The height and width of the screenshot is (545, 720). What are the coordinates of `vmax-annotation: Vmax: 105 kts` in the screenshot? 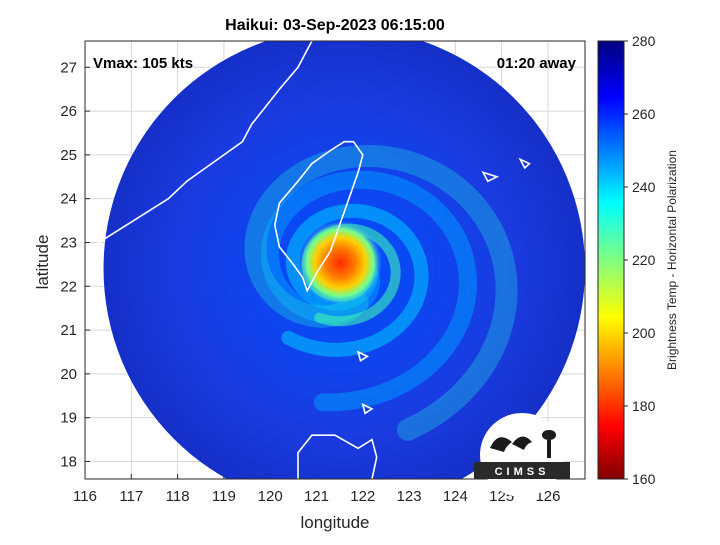 It's located at (143, 63).